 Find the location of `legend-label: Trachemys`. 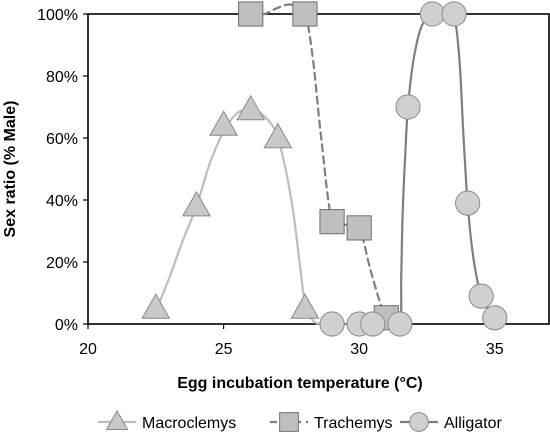

legend-label: Trachemys is located at coordinates (353, 423).